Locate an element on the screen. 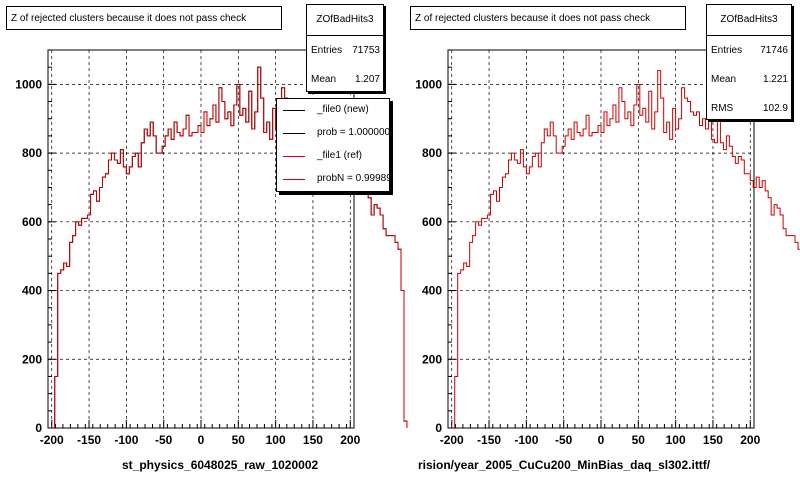  stats-value: 1.207 is located at coordinates (367, 79).